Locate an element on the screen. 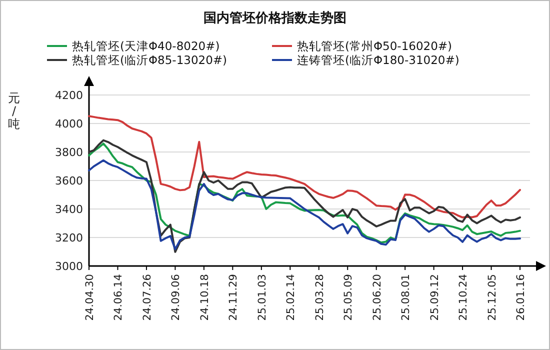 The width and height of the screenshot is (550, 350). legend-label: 热轧管坯(临沂Φ85-13020#) is located at coordinates (150, 60).